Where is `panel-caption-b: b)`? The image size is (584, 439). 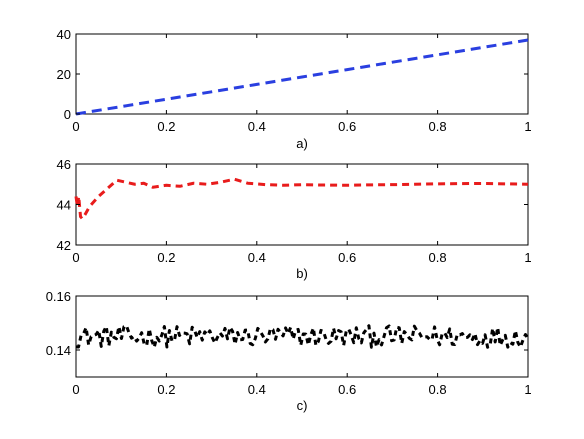 panel-caption-b: b) is located at coordinates (302, 273).